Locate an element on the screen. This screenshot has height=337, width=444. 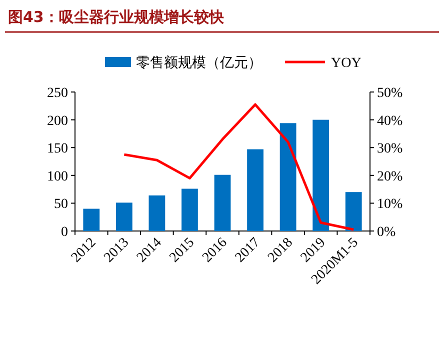
y2-tick-label: 40% is located at coordinates (390, 121).